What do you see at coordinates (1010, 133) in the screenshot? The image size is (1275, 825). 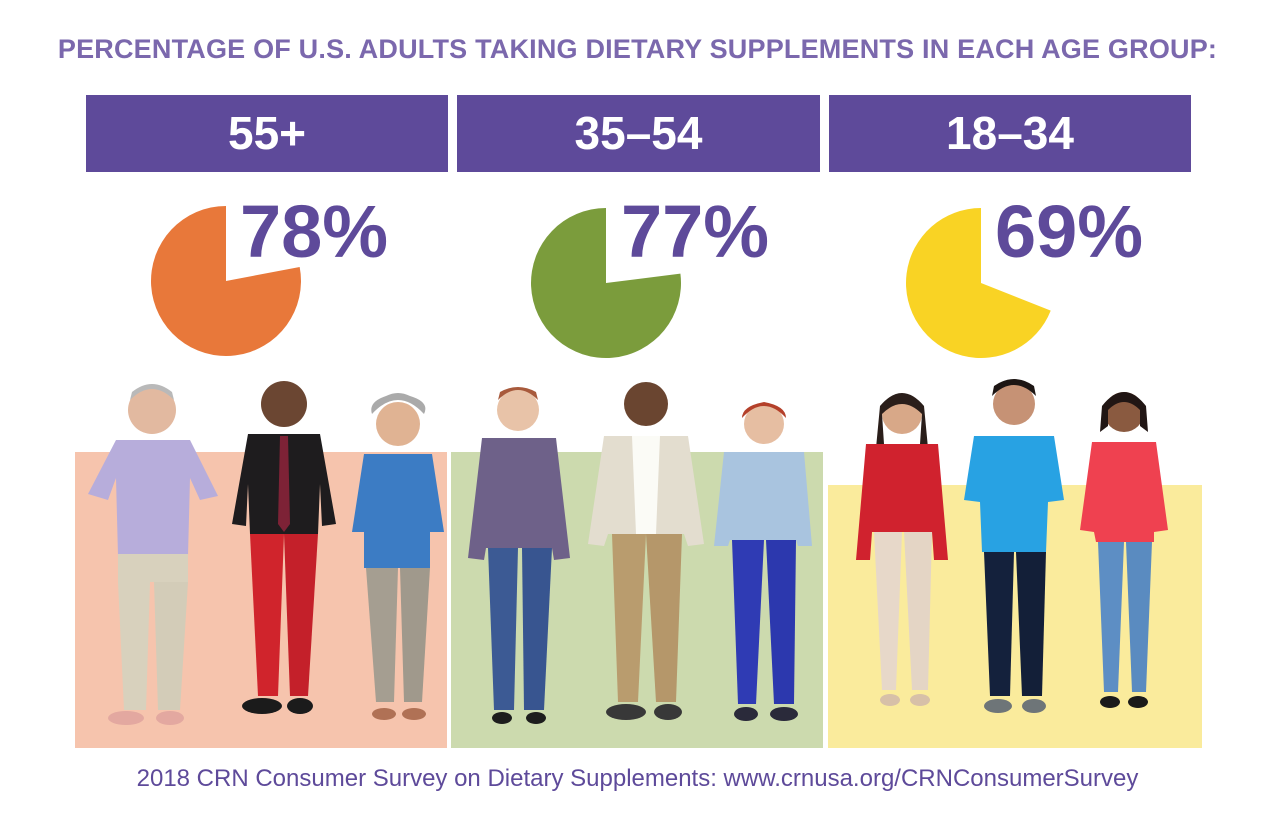 I see `header-18-34: 18–34` at bounding box center [1010, 133].